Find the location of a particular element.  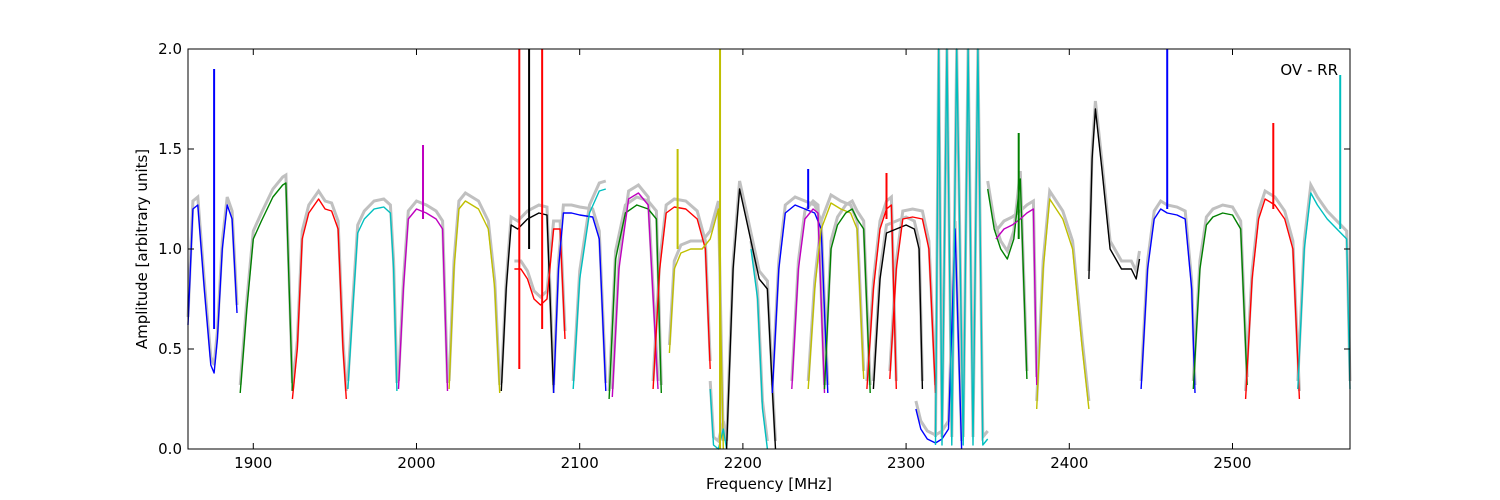

x-tick-label-5: 2400 is located at coordinates (1069, 463).